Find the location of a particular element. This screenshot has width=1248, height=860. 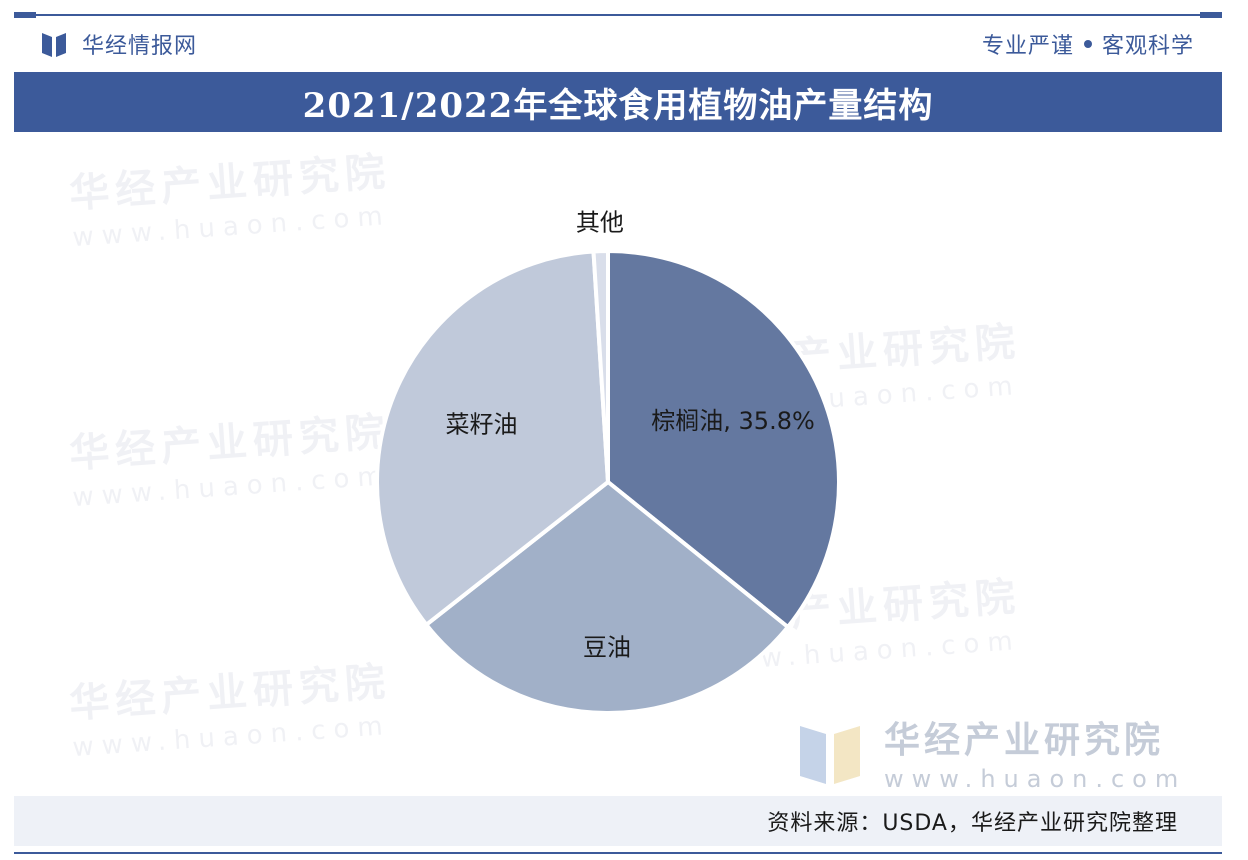

chart-title: 2021/2022年全球食用植物油产量结构 is located at coordinates (618, 105).